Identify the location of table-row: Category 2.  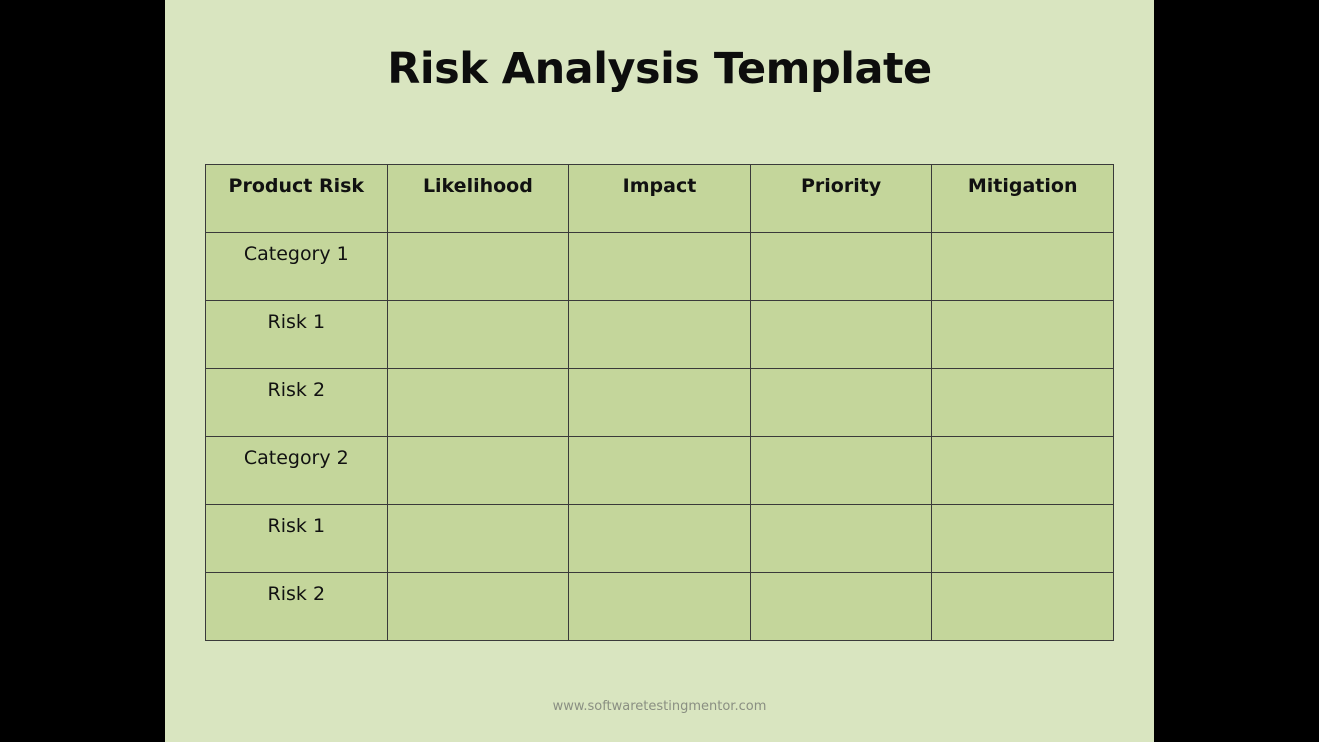
(659, 470).